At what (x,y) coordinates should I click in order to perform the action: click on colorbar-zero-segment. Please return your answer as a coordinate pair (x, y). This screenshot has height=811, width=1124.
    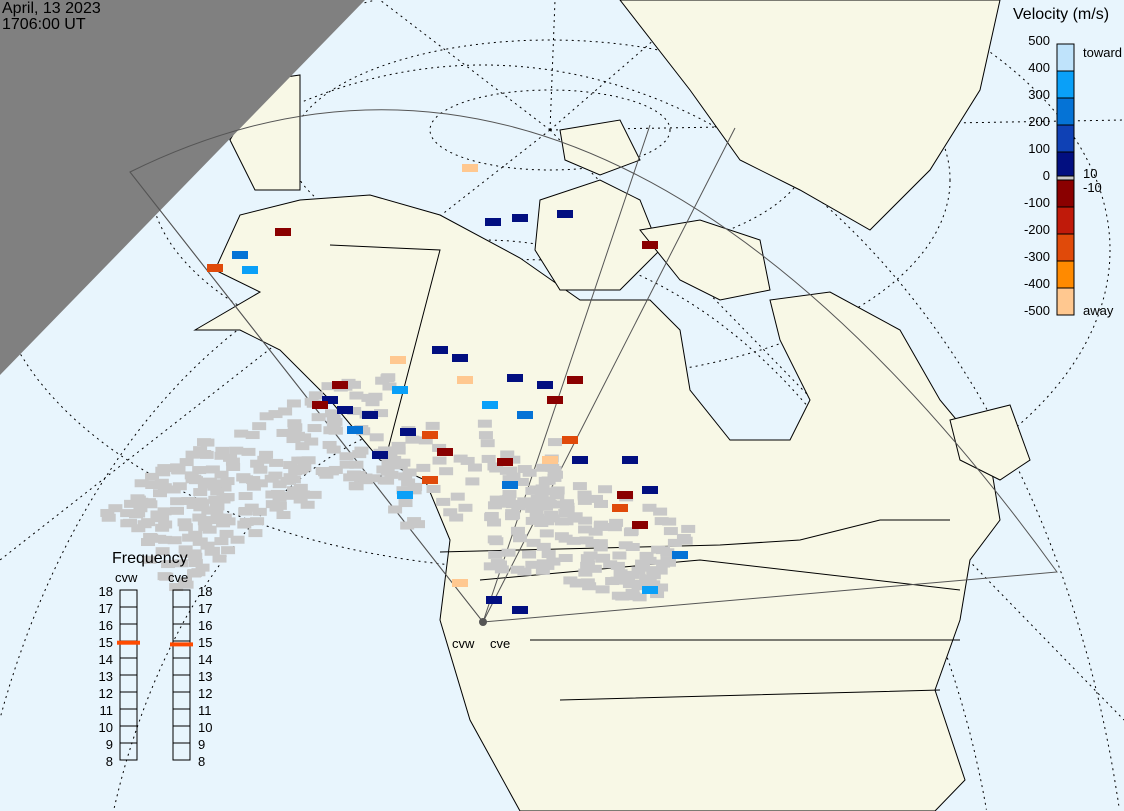
    Looking at the image, I should click on (1065, 178).